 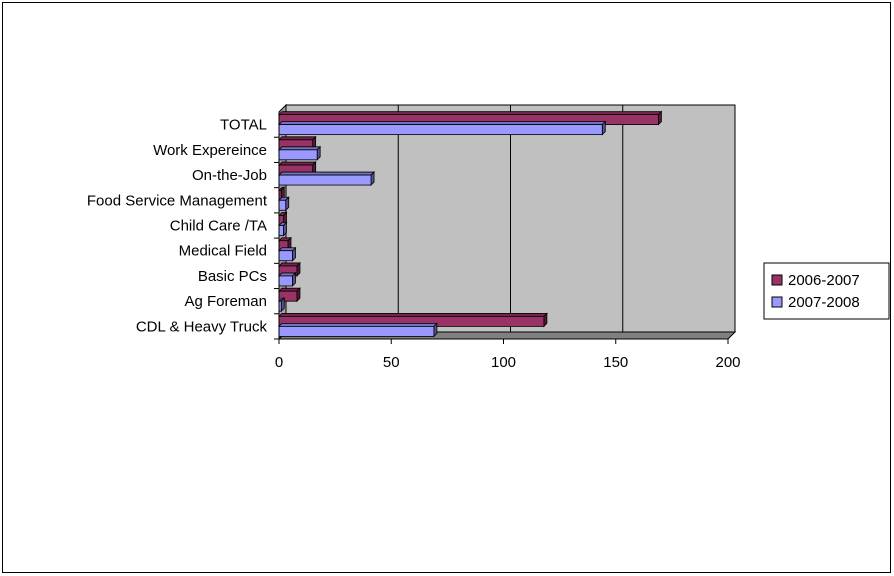 I want to click on x-tick-label: 150, so click(x=615, y=362).